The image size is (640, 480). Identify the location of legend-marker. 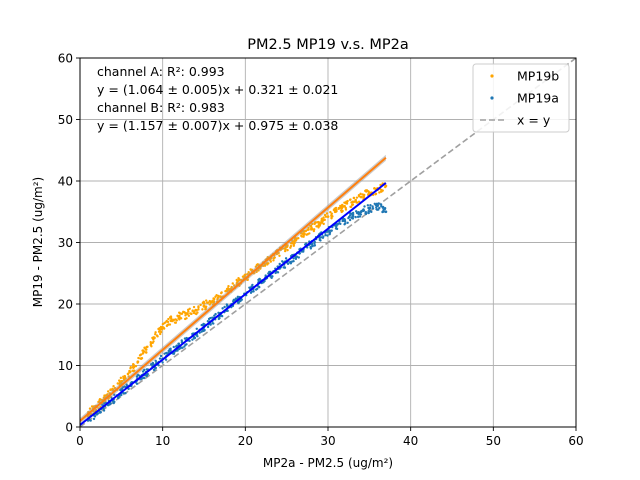
(492, 98).